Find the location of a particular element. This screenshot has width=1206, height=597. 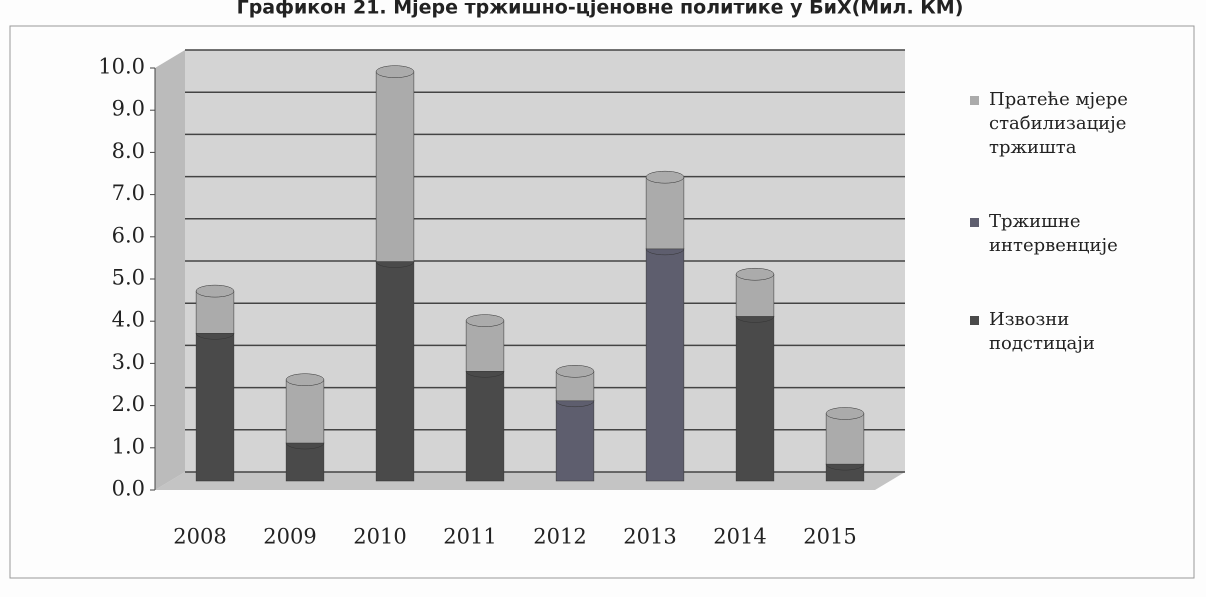

floor is located at coordinates (530, 481).